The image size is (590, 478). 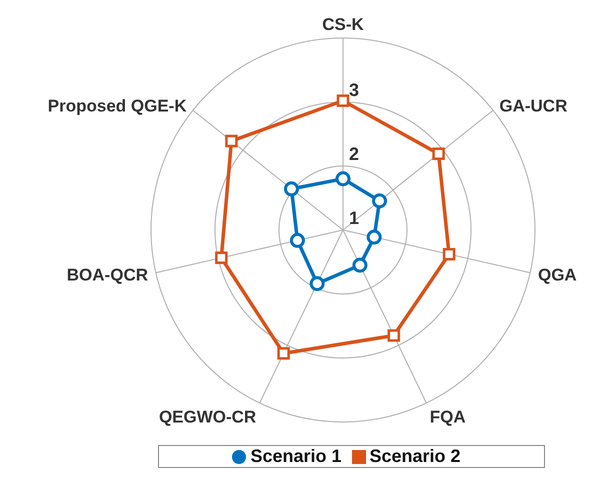 What do you see at coordinates (533, 106) in the screenshot?
I see `spoke-label: GA-UCR` at bounding box center [533, 106].